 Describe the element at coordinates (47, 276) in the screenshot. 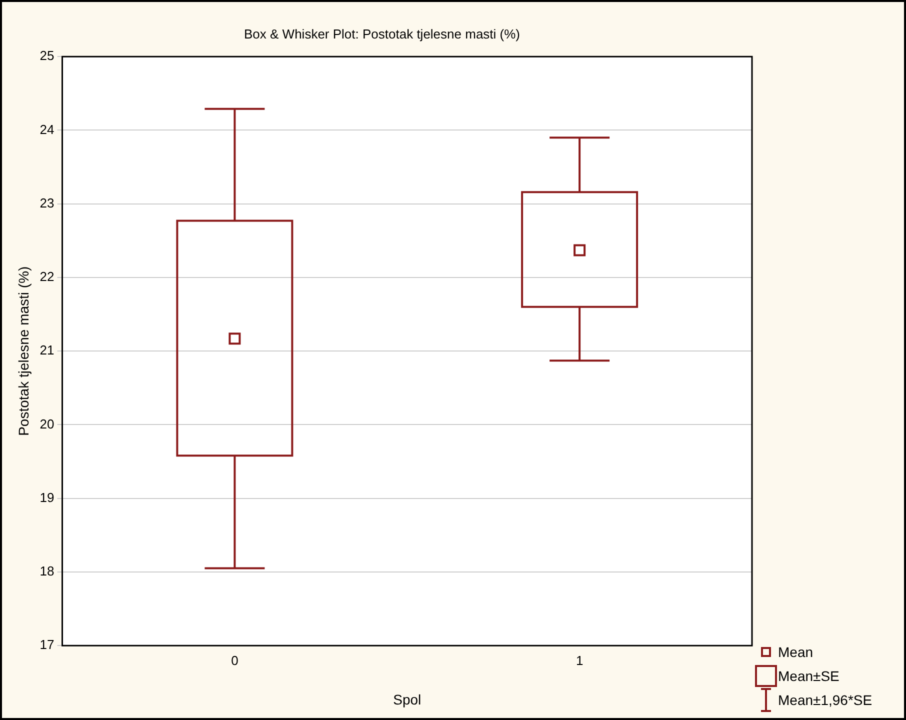

I see `y-tick-label: 22` at that location.